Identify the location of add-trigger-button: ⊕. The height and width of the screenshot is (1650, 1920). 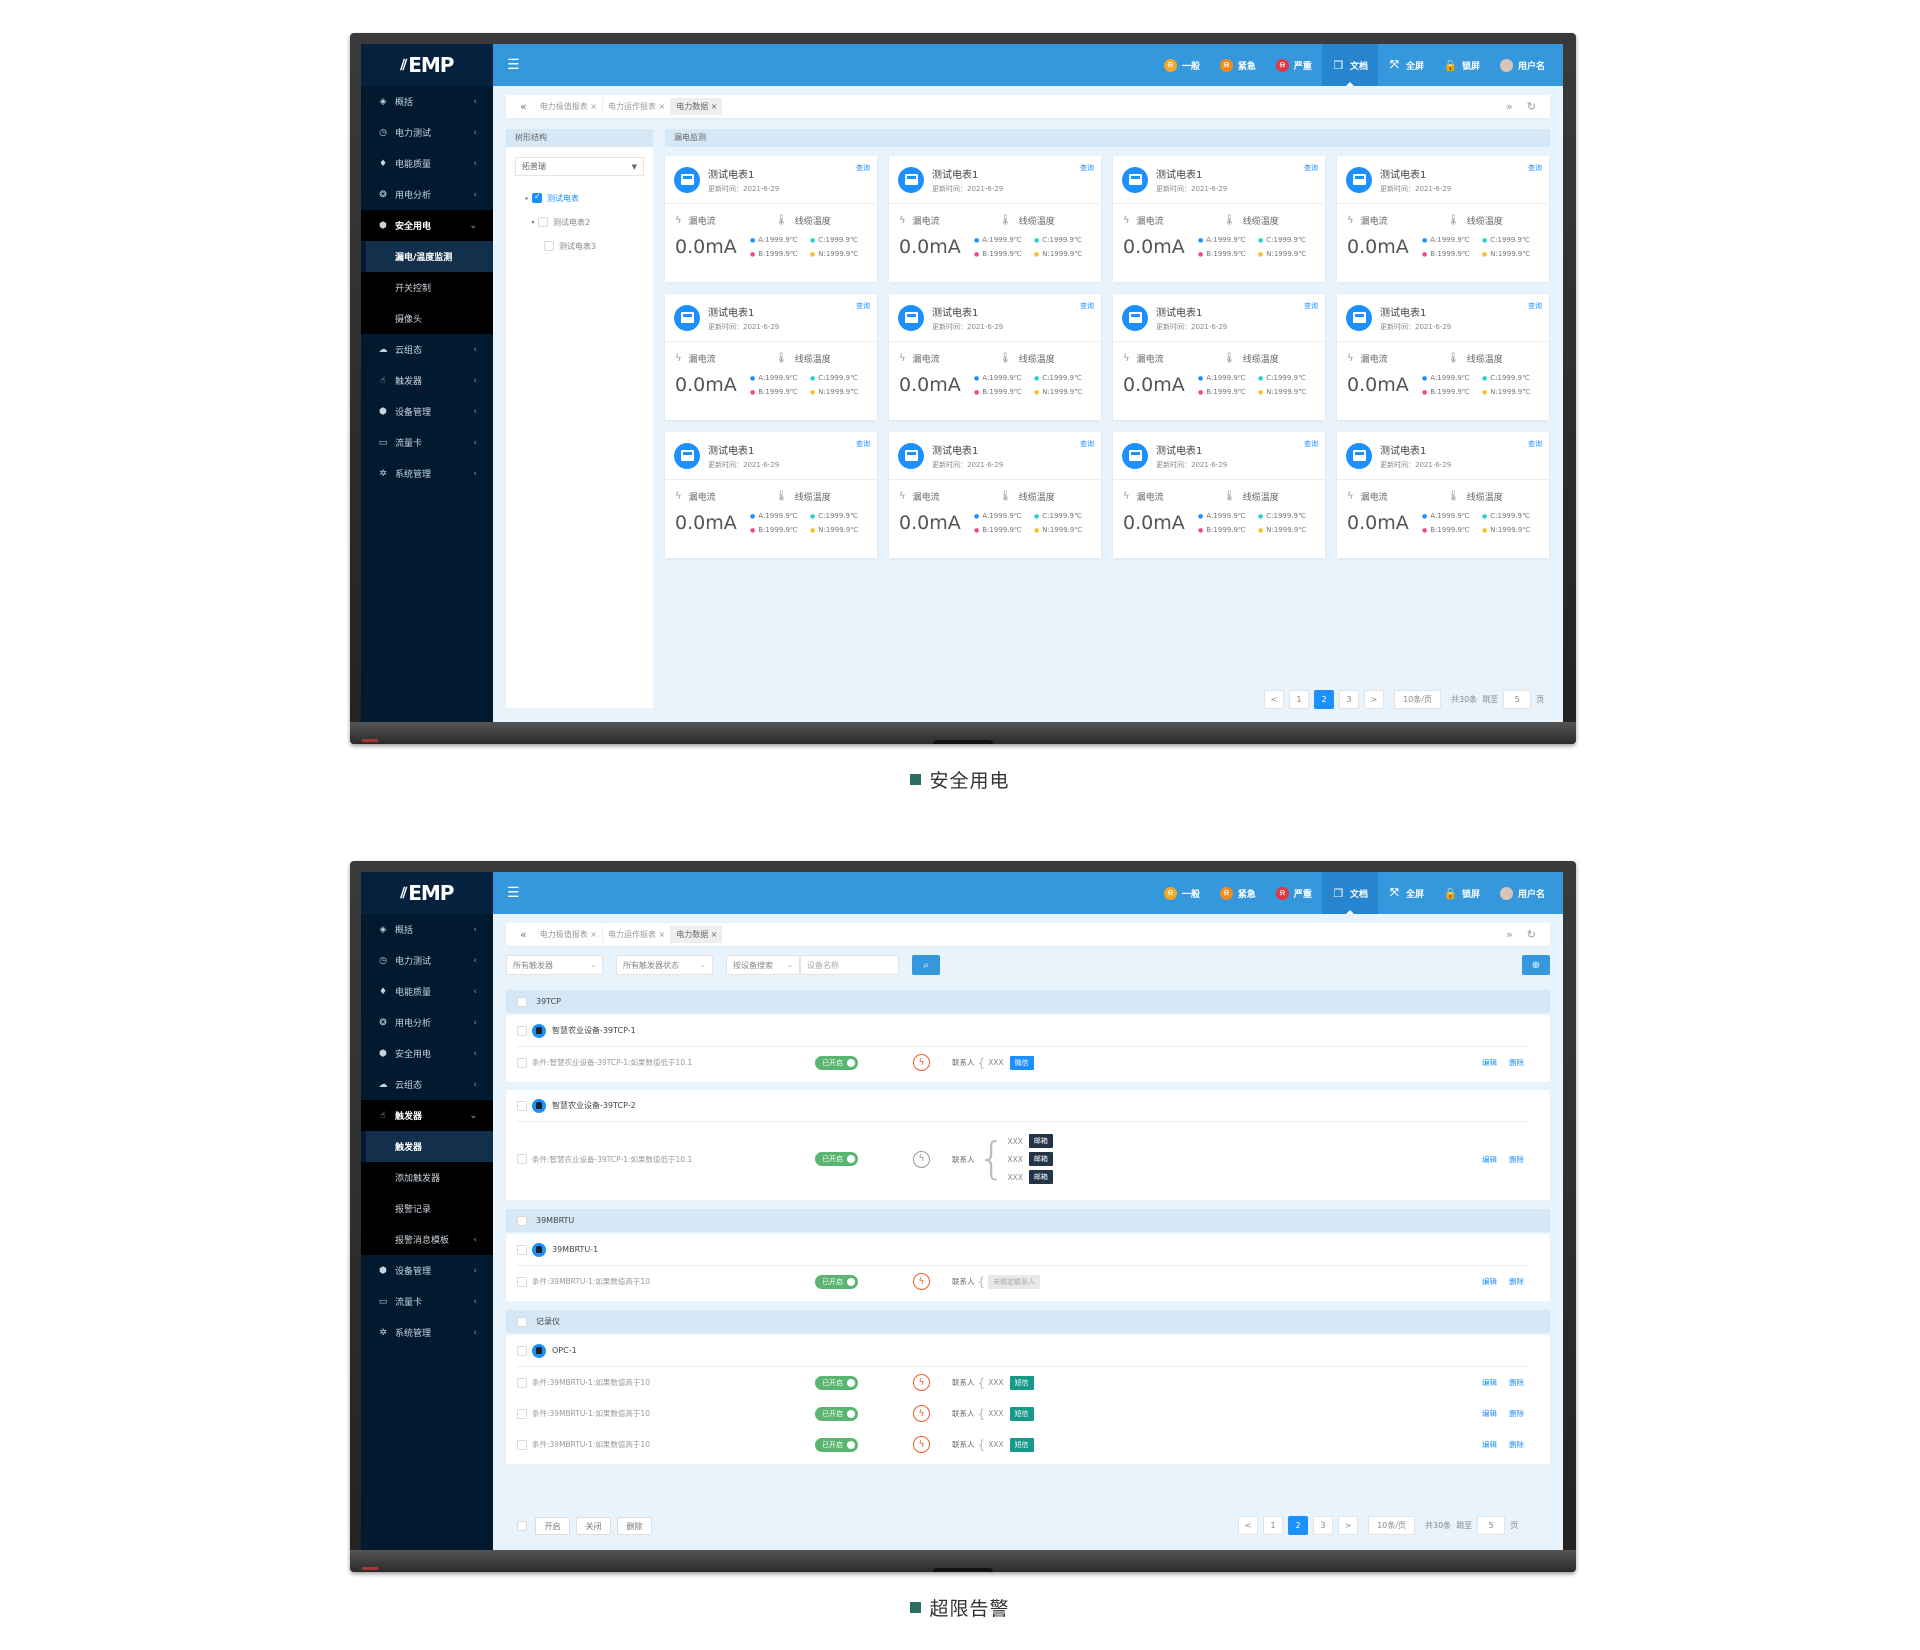
(1536, 965).